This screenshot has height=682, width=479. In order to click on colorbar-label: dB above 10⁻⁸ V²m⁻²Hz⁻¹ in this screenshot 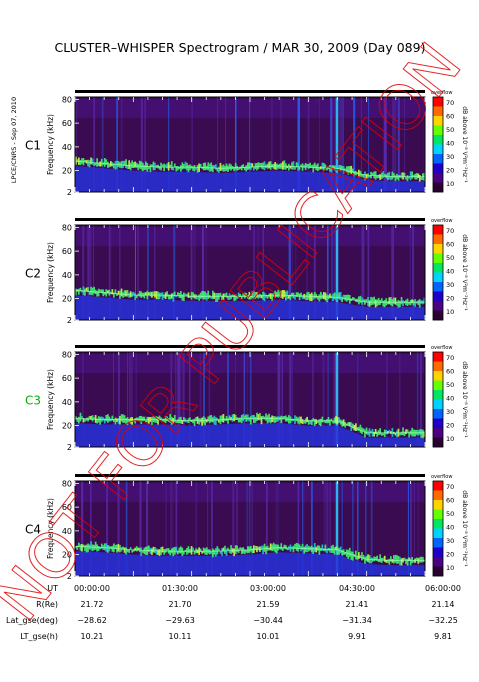, I will do `click(464, 144)`.